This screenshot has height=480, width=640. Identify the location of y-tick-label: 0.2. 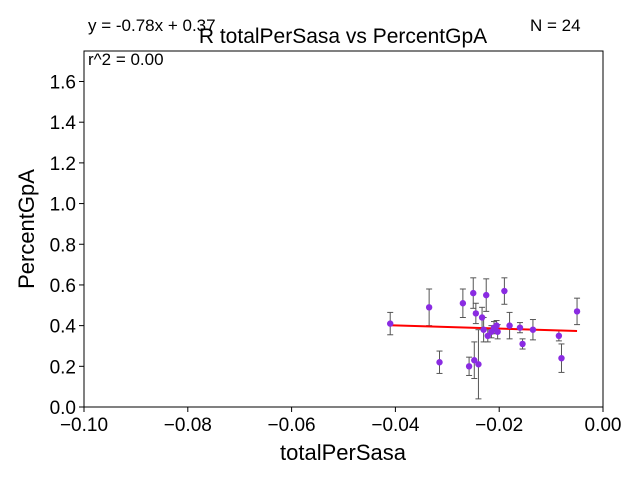
(63, 367).